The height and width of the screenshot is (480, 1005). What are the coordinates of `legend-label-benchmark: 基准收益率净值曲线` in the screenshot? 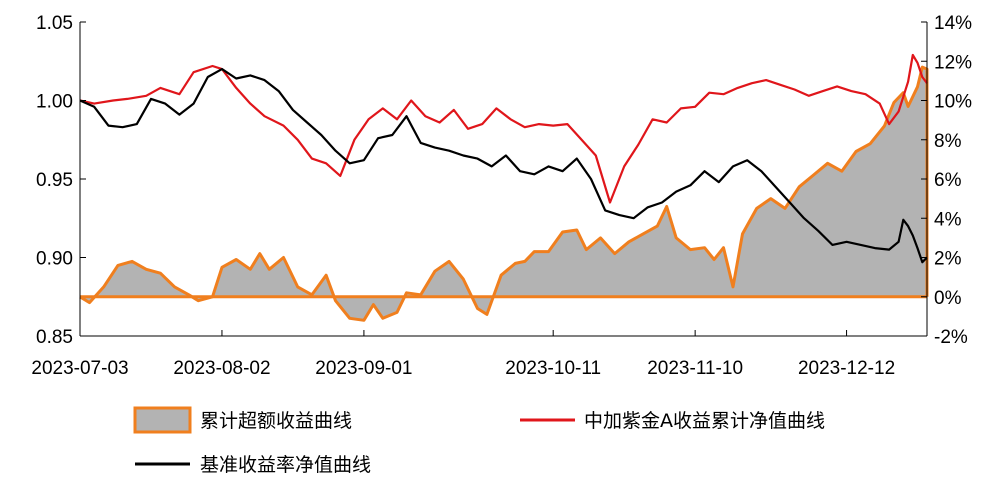 It's located at (285, 465).